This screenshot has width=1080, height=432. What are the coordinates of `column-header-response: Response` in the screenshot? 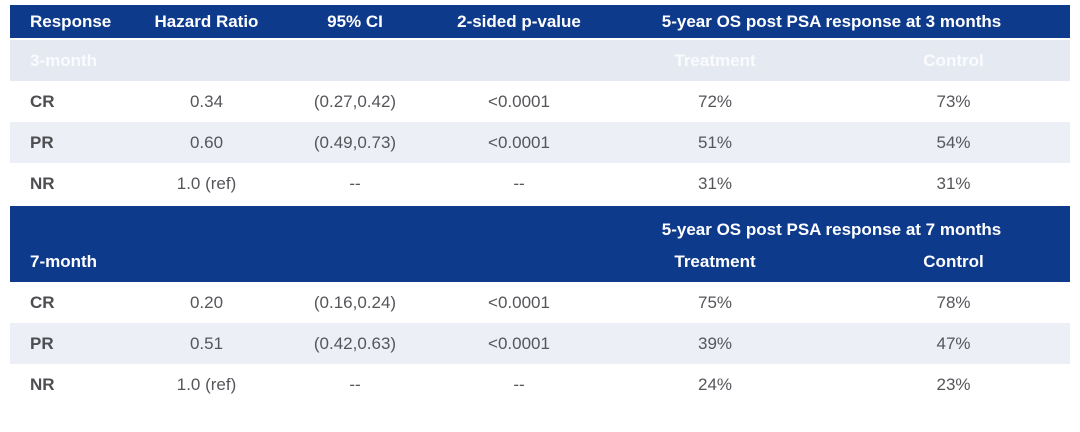 It's located at (79, 22).